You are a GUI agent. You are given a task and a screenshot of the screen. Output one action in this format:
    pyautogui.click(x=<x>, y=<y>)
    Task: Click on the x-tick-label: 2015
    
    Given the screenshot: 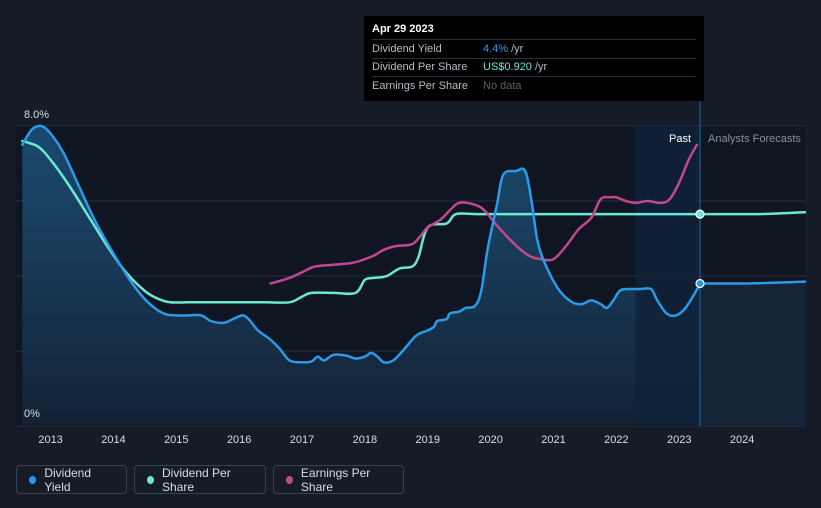 What is the action you would take?
    pyautogui.click(x=176, y=440)
    